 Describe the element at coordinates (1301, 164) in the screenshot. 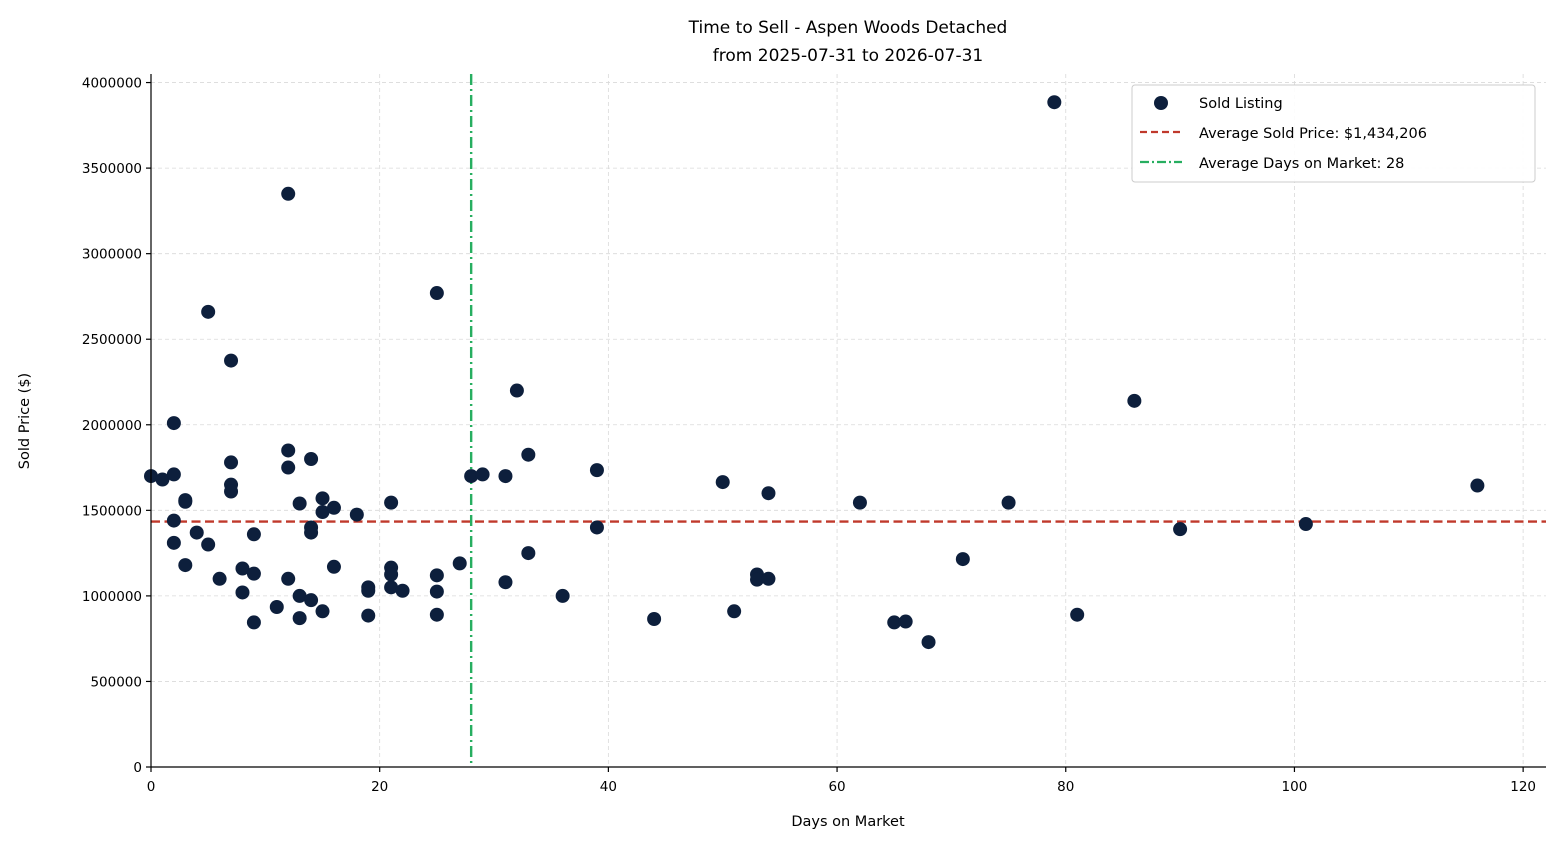

I see `legend-label-average-days: Average Days on Market: 28` at that location.